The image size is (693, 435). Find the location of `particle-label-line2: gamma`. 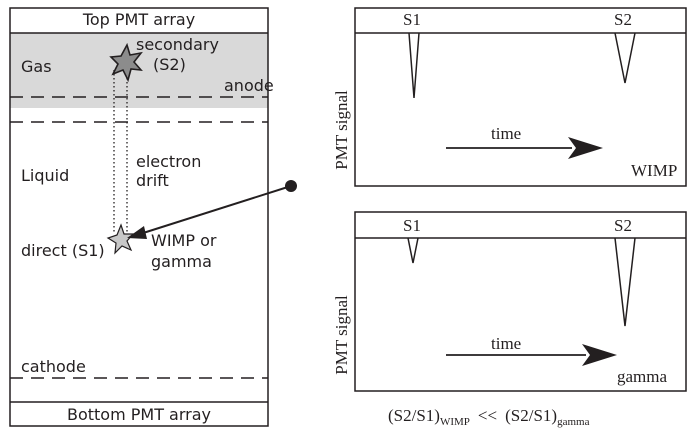

particle-label-line2: gamma is located at coordinates (181, 261).